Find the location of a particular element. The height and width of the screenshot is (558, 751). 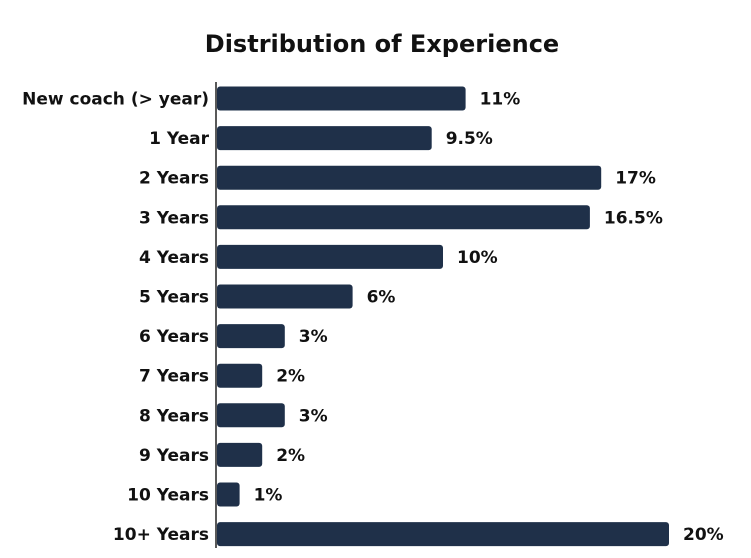

category-label: 2 Years is located at coordinates (174, 179).